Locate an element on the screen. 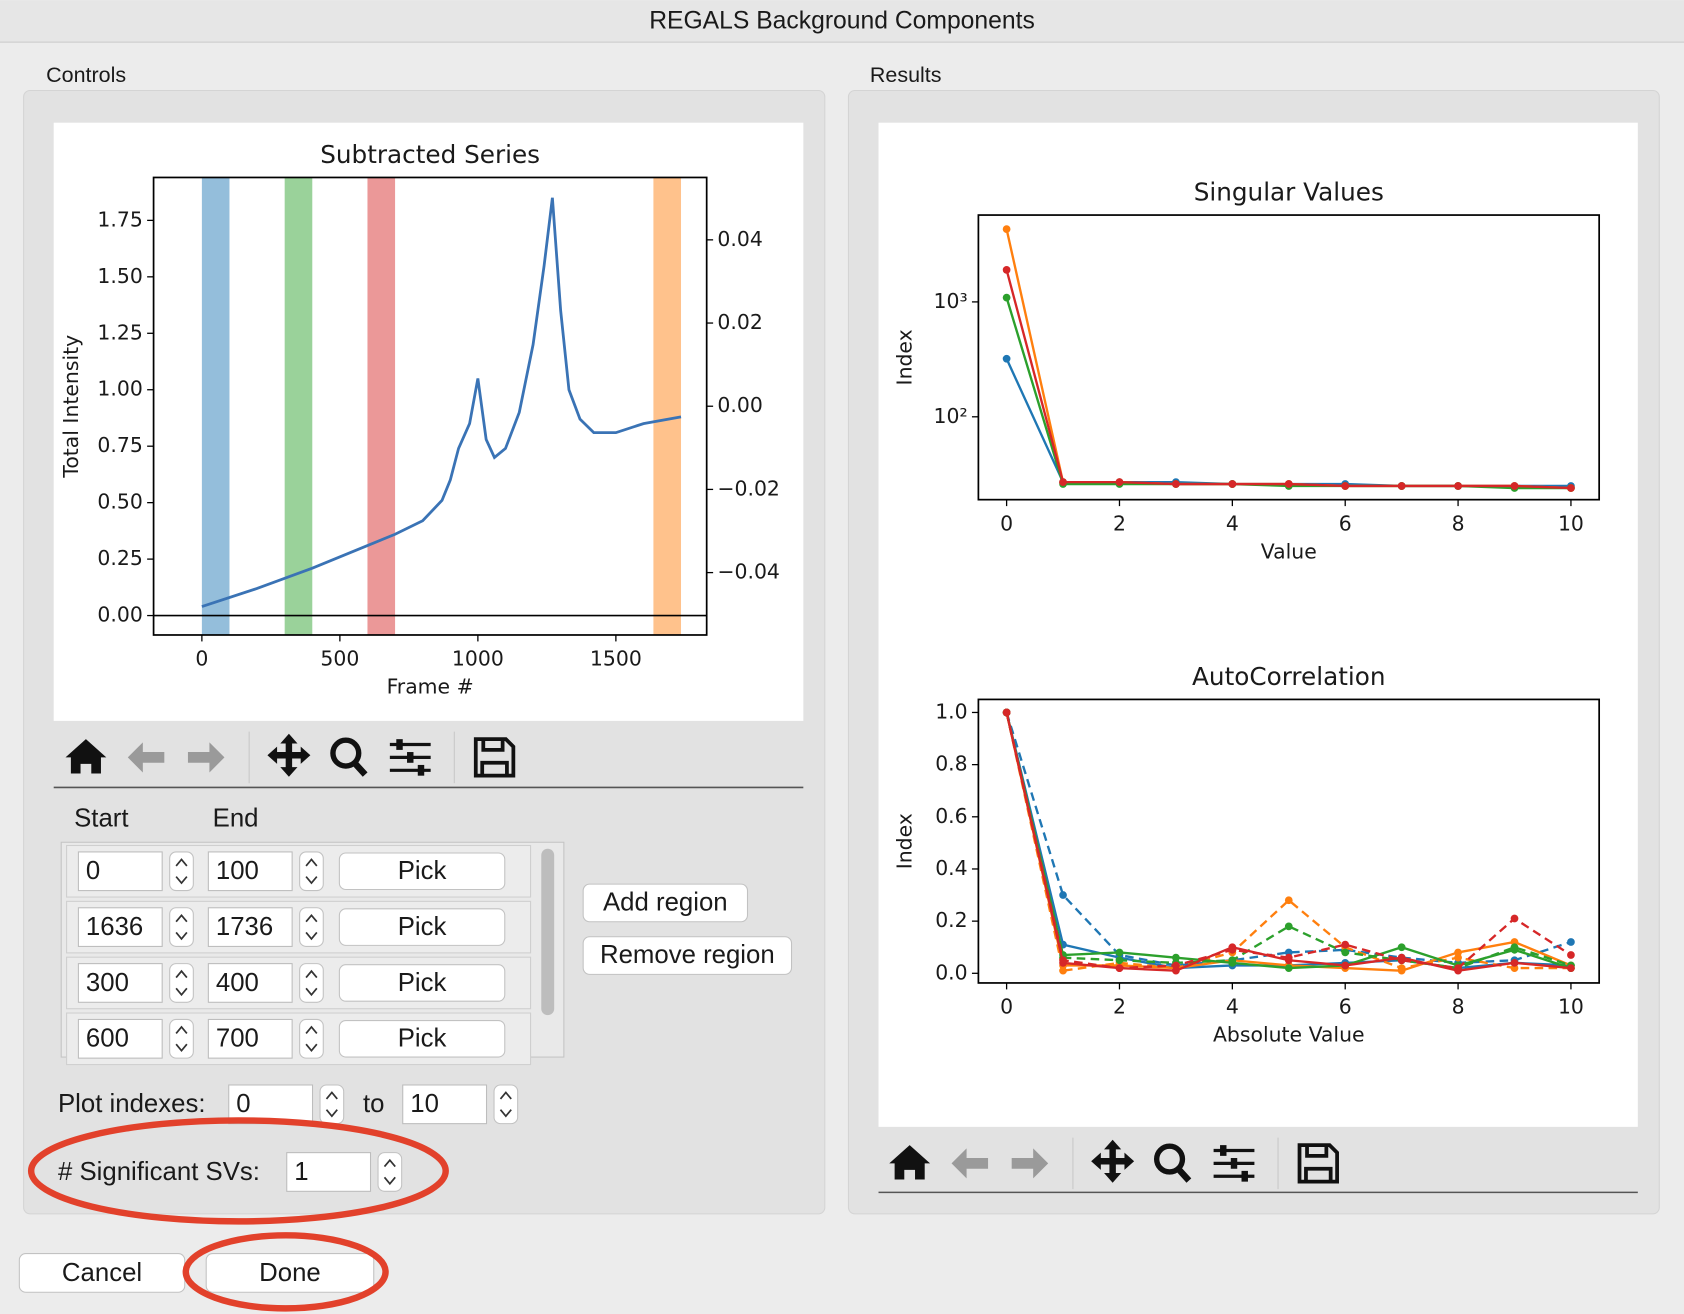 This screenshot has width=1684, height=1314. group-label: Results is located at coordinates (906, 75).